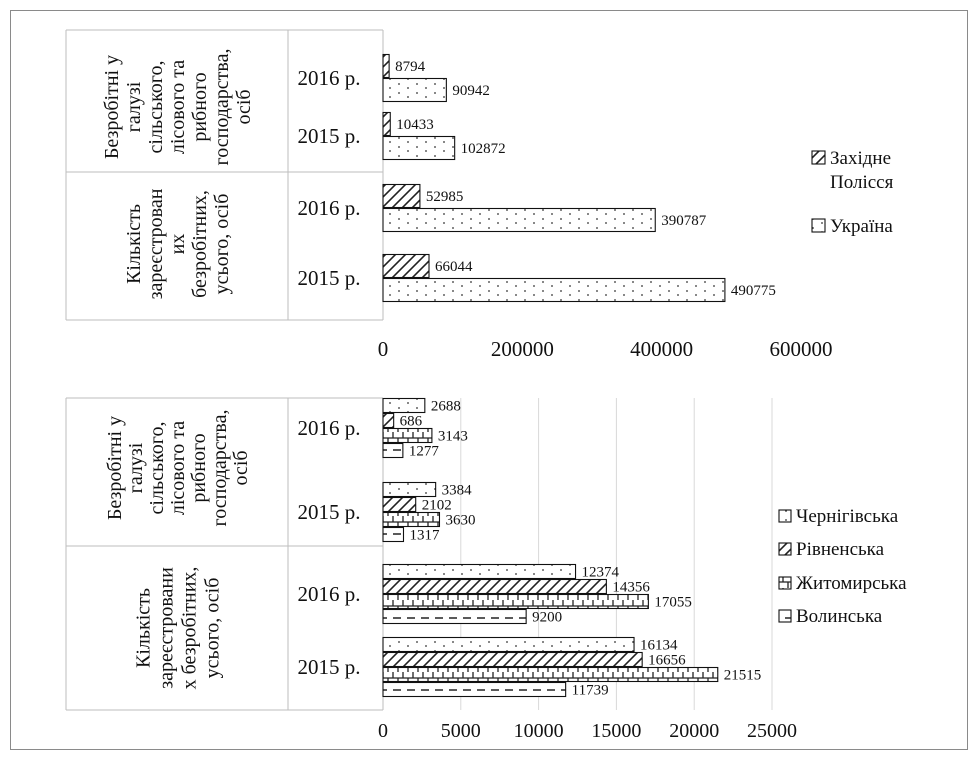 The image size is (978, 758). I want to click on data-label: 8794, so click(410, 67).